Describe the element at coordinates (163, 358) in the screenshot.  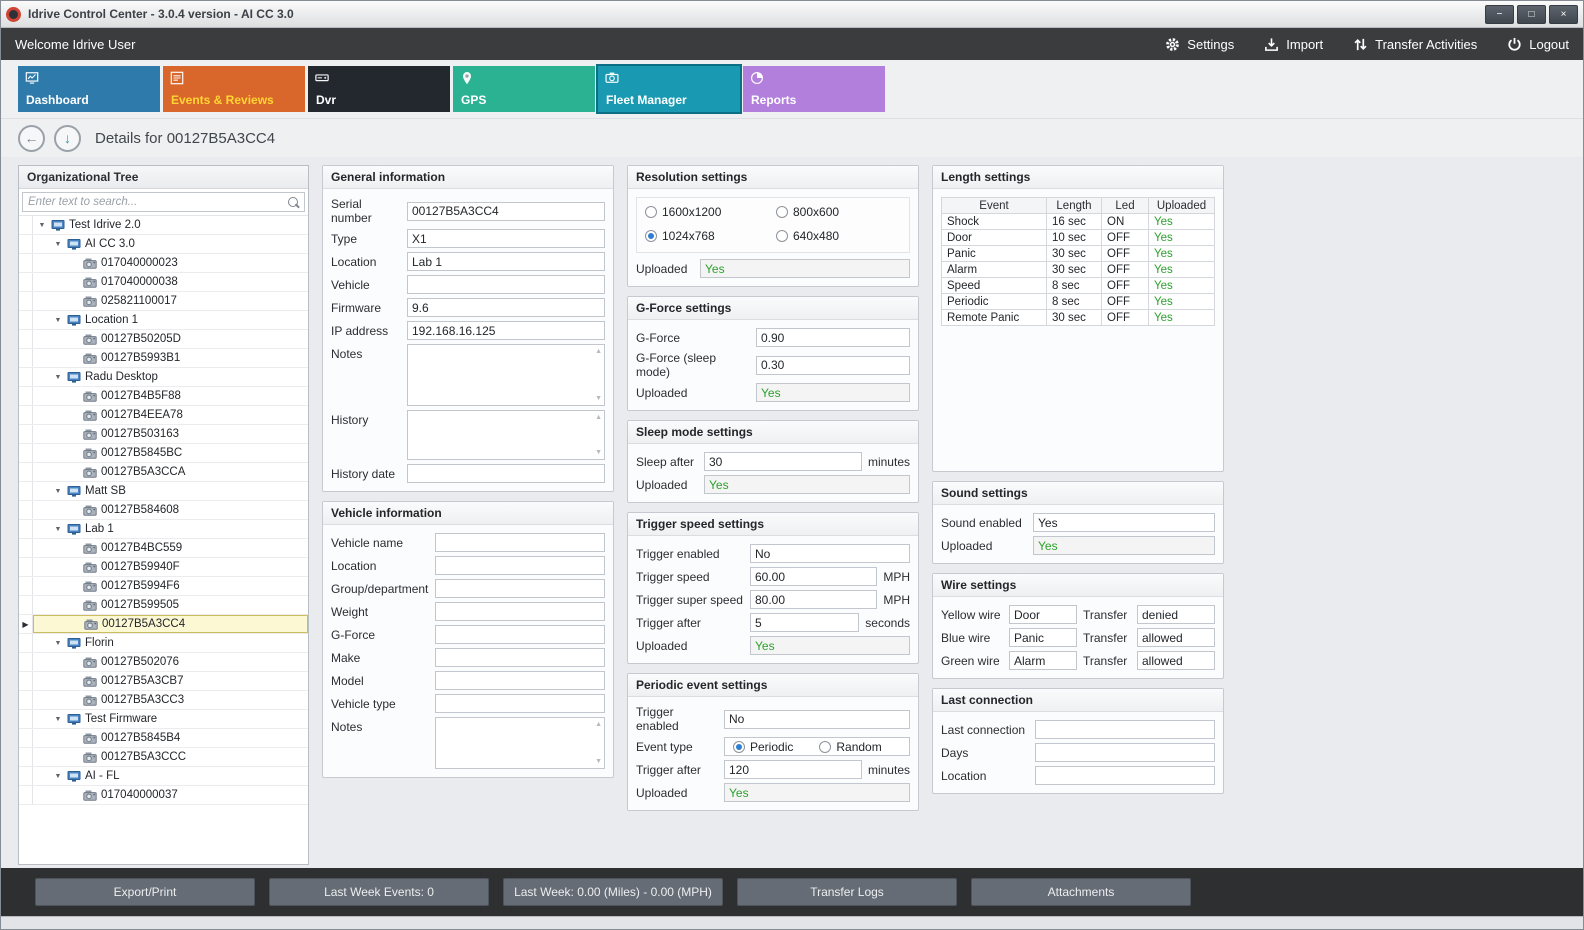
I see `tree-item: 00127B5993B1` at that location.